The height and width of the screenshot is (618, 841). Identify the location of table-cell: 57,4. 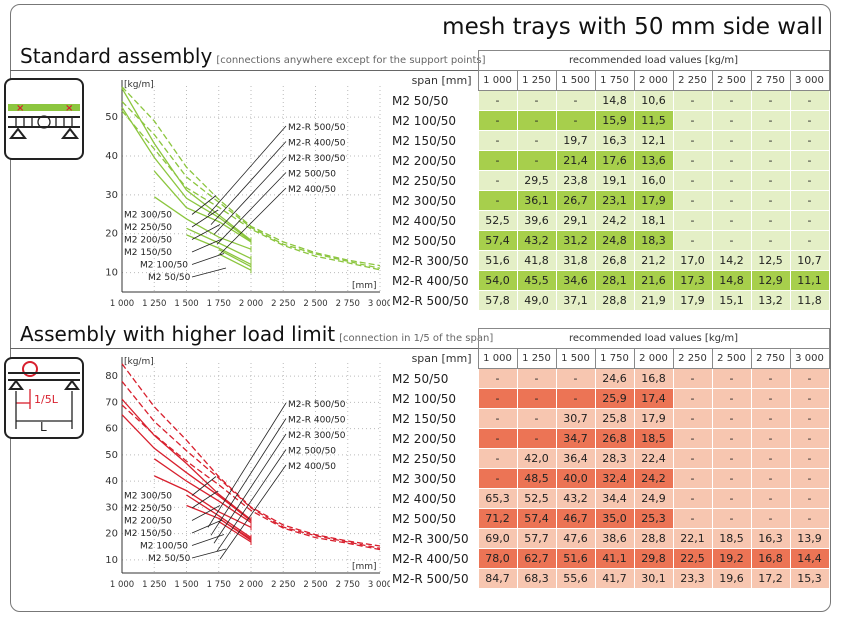
(536, 518).